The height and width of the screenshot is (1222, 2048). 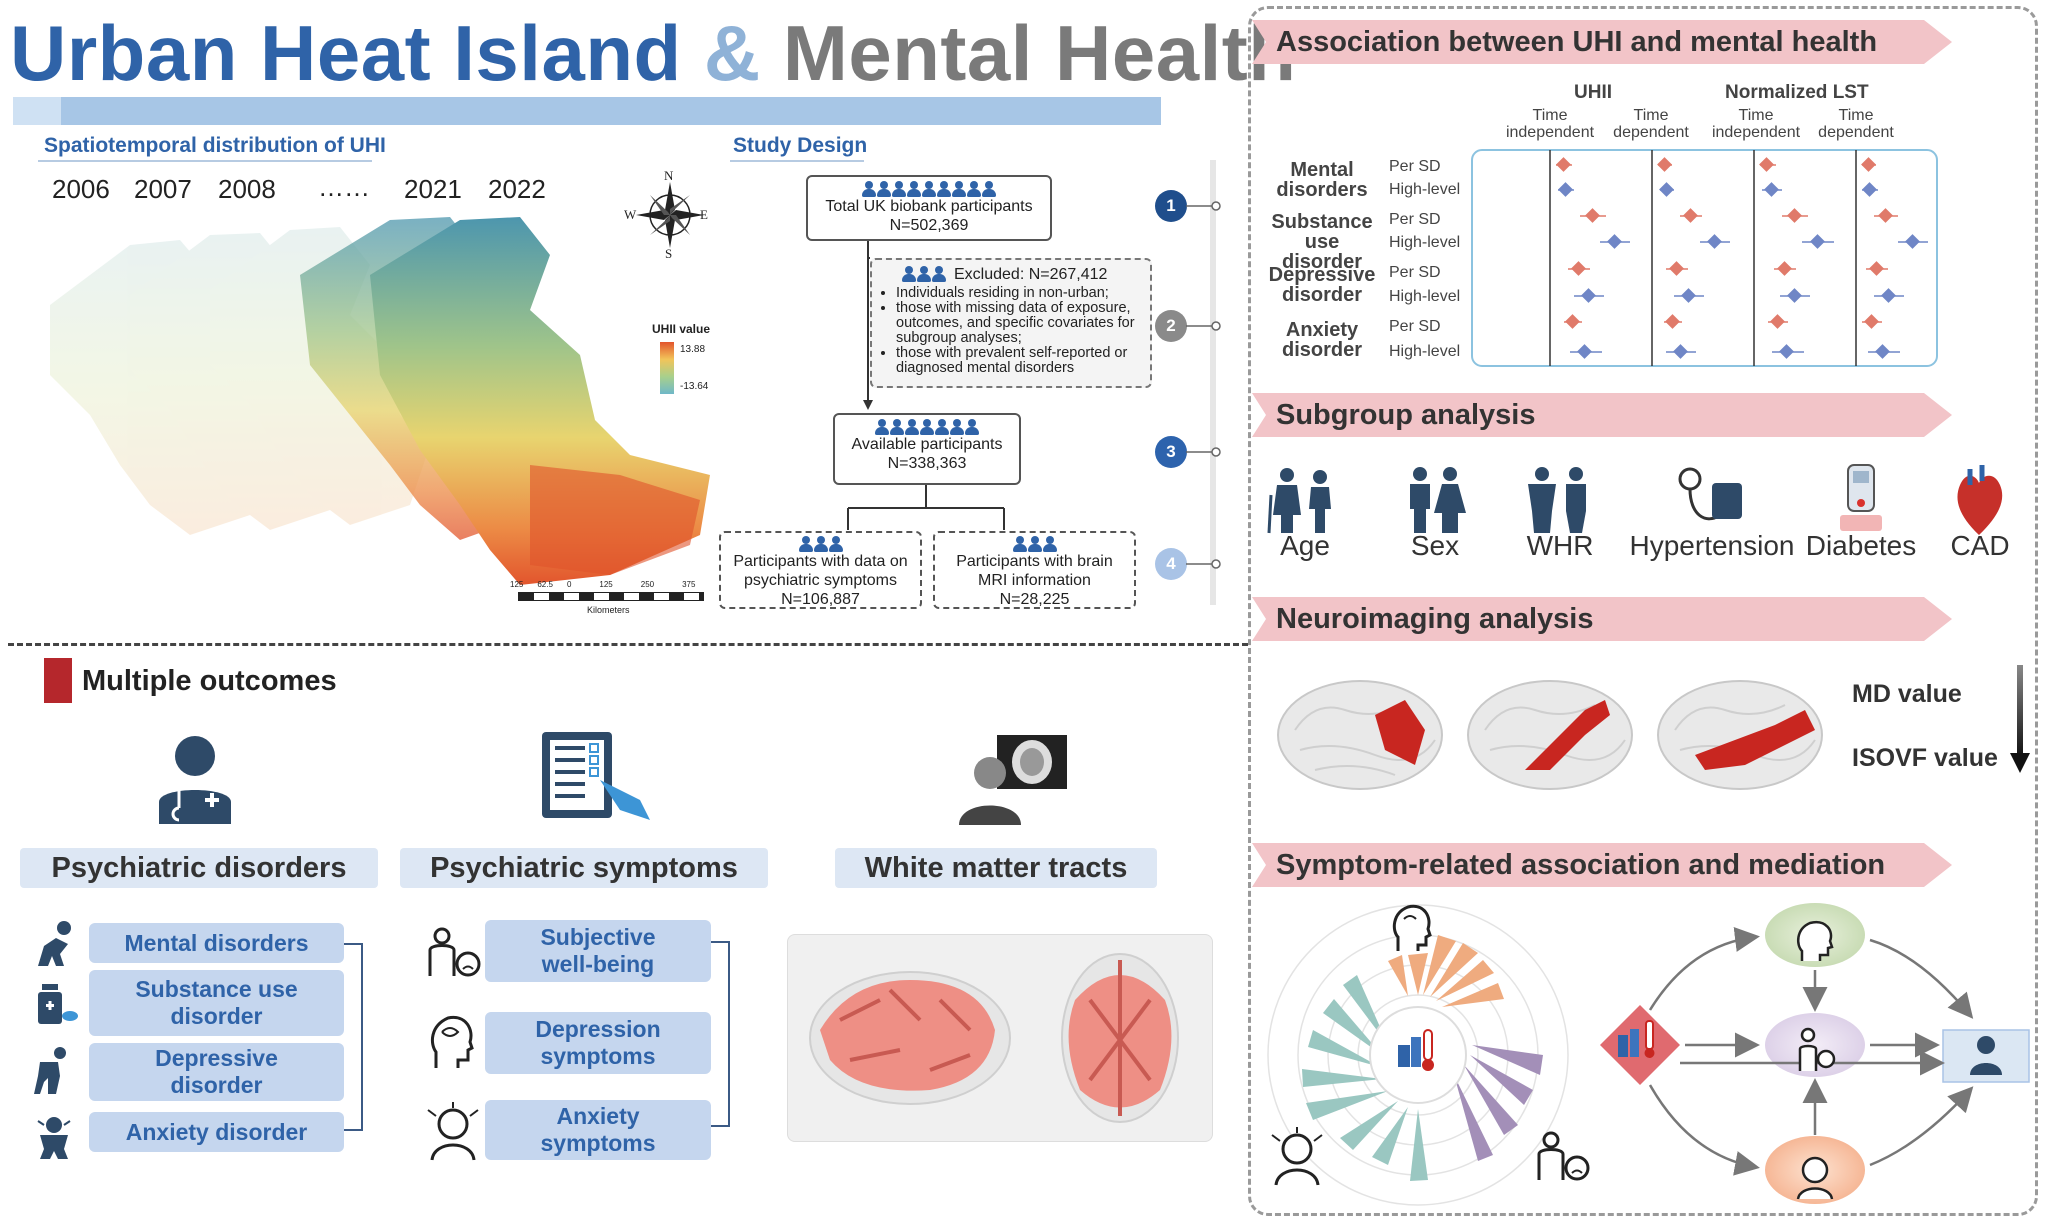 I want to click on subgroup-label-whr: WHR, so click(x=1560, y=545).